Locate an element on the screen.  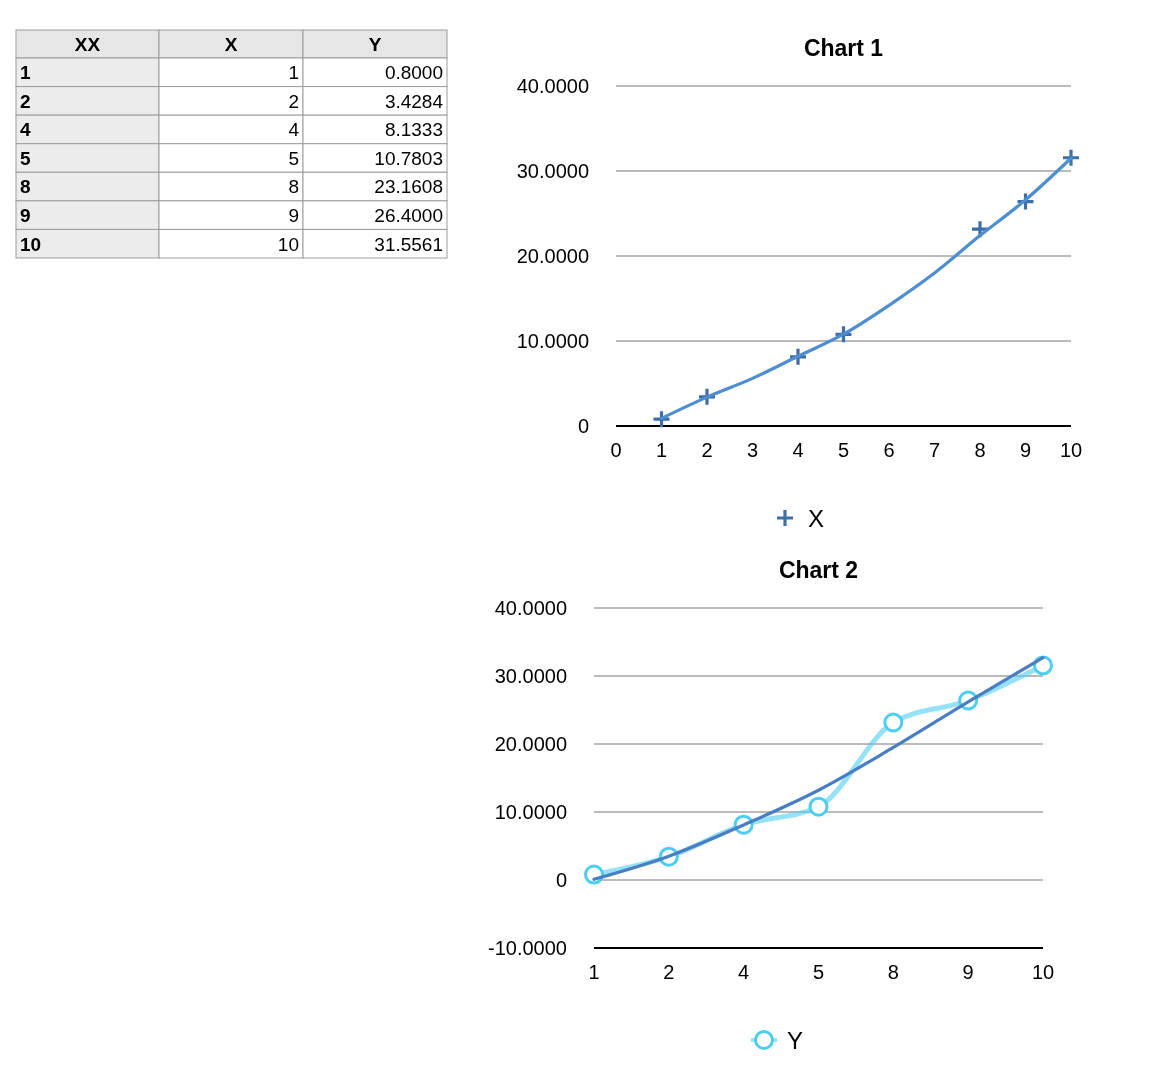
x-tick-label: 7 is located at coordinates (934, 450).